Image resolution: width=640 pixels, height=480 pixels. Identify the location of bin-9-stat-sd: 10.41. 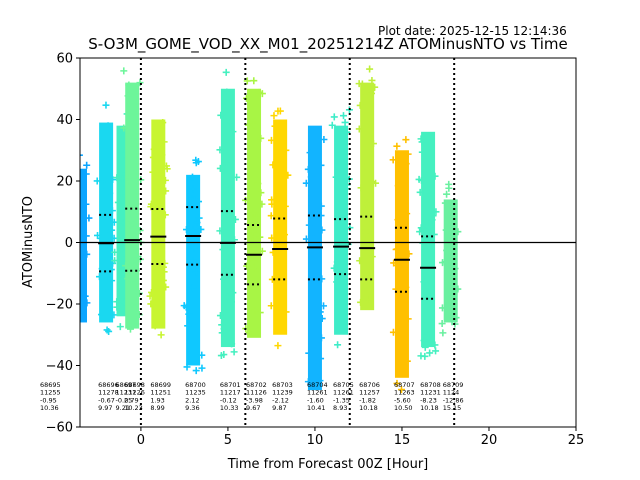
(316, 408).